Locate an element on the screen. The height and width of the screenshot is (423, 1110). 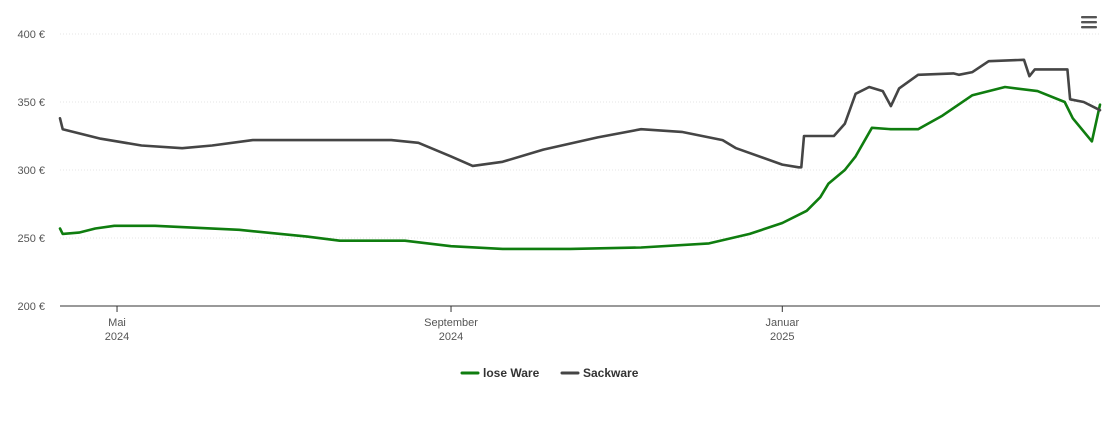
legend-item-sackware: Sackware is located at coordinates (599, 373).